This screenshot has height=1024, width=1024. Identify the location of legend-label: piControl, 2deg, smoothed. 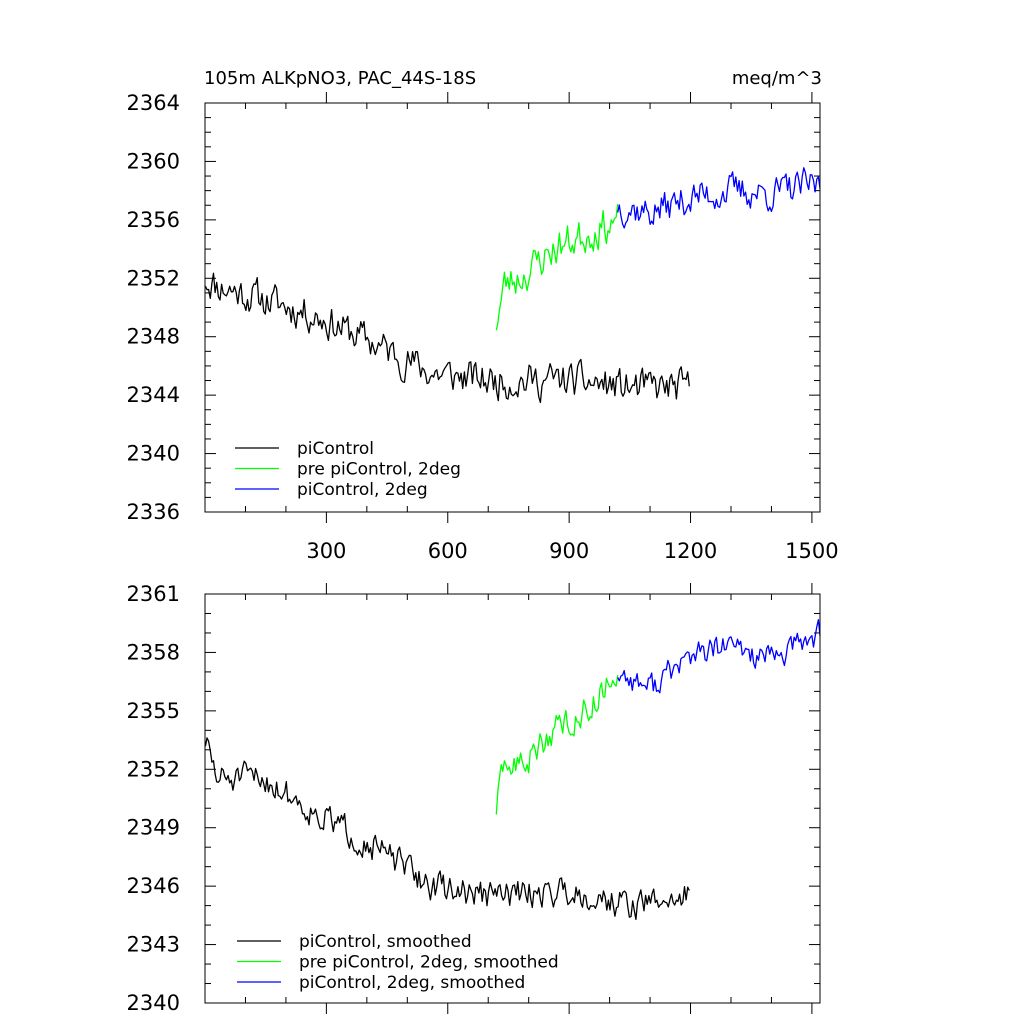
(412, 983).